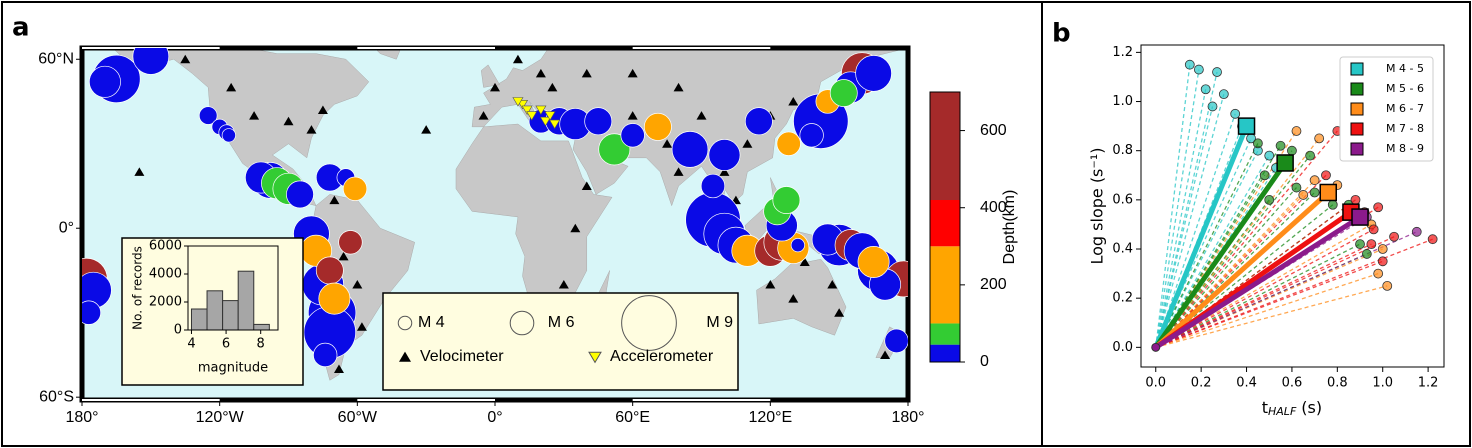 This screenshot has width=1472, height=448. I want to click on panel-label: b, so click(1061, 34).